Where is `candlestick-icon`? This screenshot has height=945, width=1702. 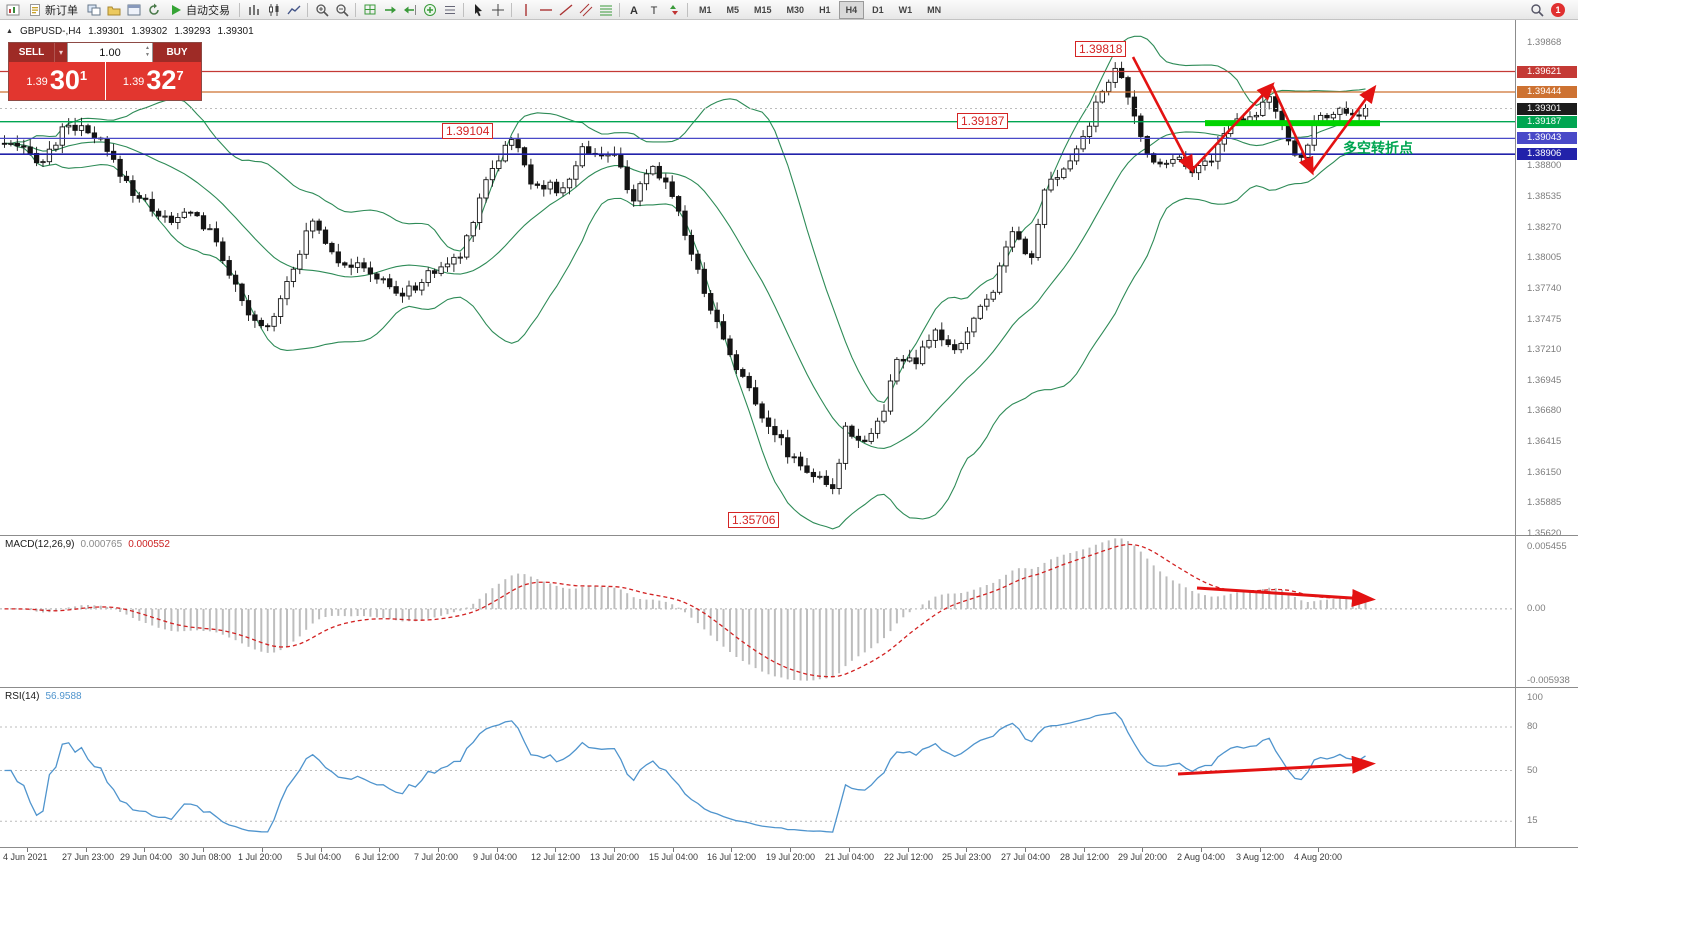 candlestick-icon is located at coordinates (273, 10).